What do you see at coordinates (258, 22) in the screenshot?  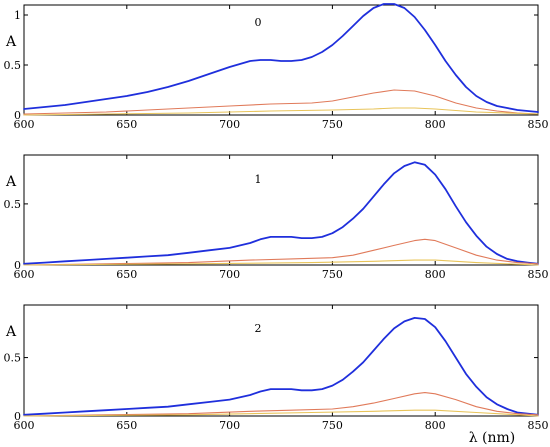 I see `panel-title: 0` at bounding box center [258, 22].